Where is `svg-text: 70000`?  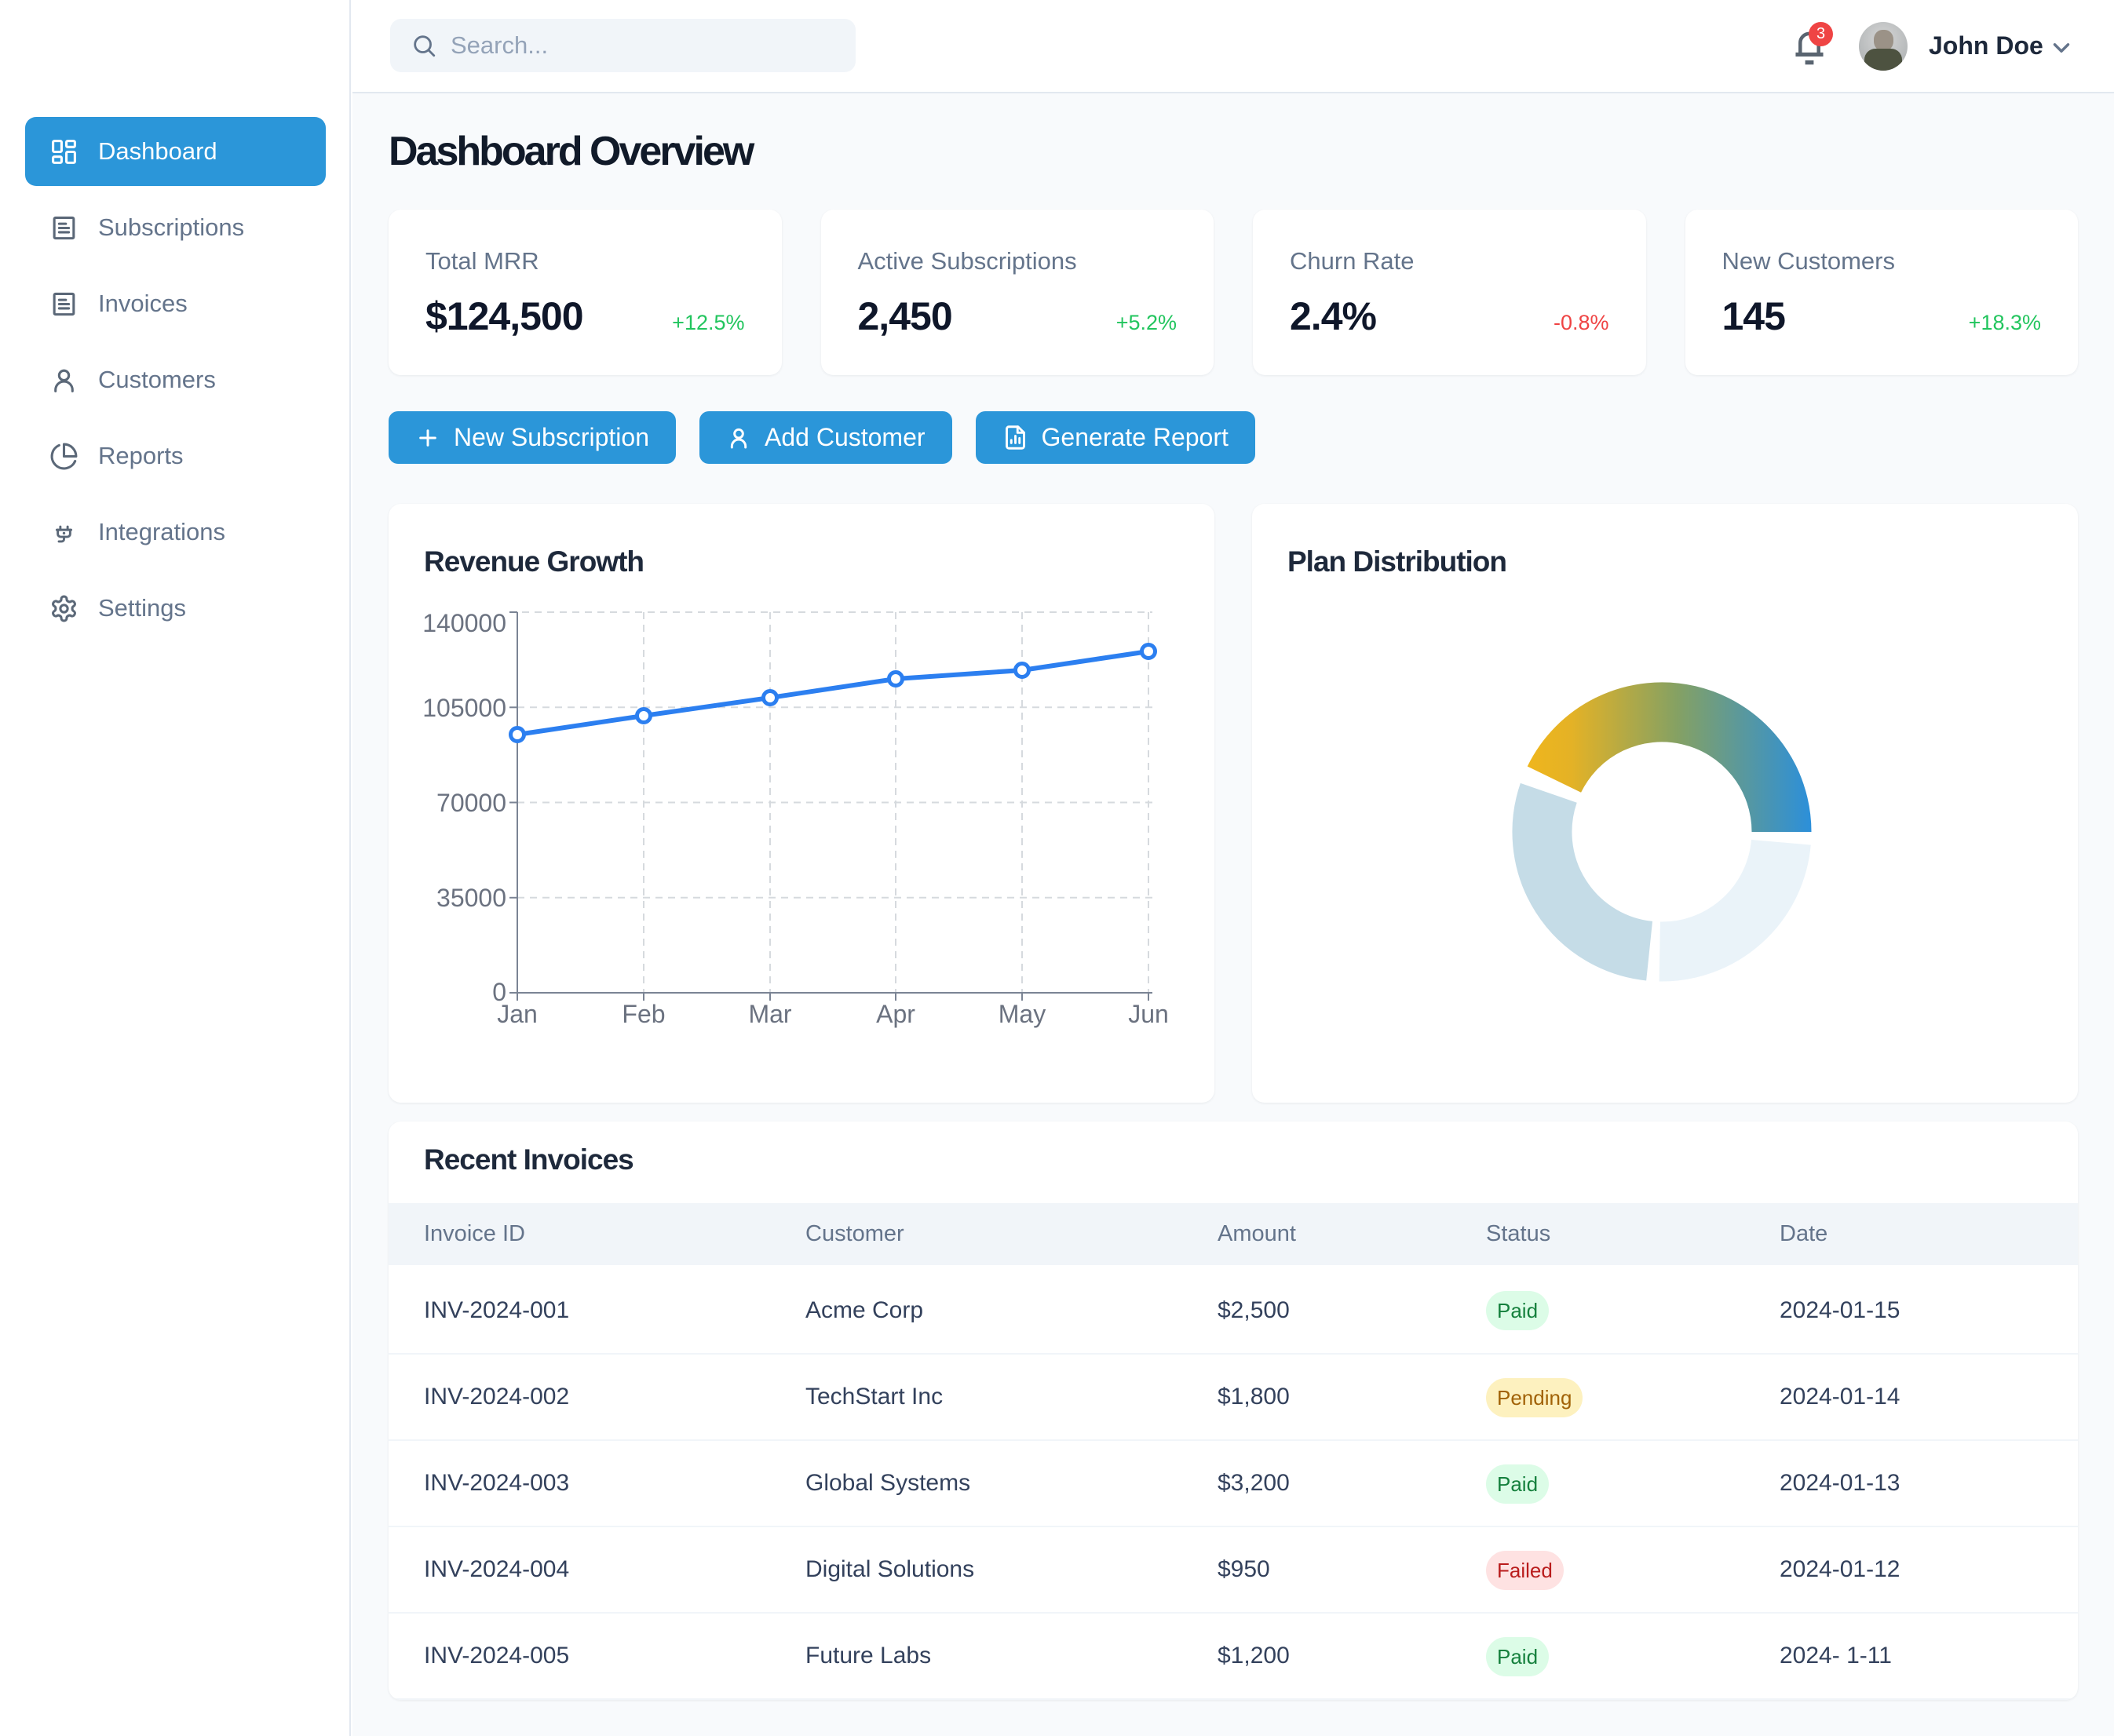 svg-text: 70000 is located at coordinates (471, 803).